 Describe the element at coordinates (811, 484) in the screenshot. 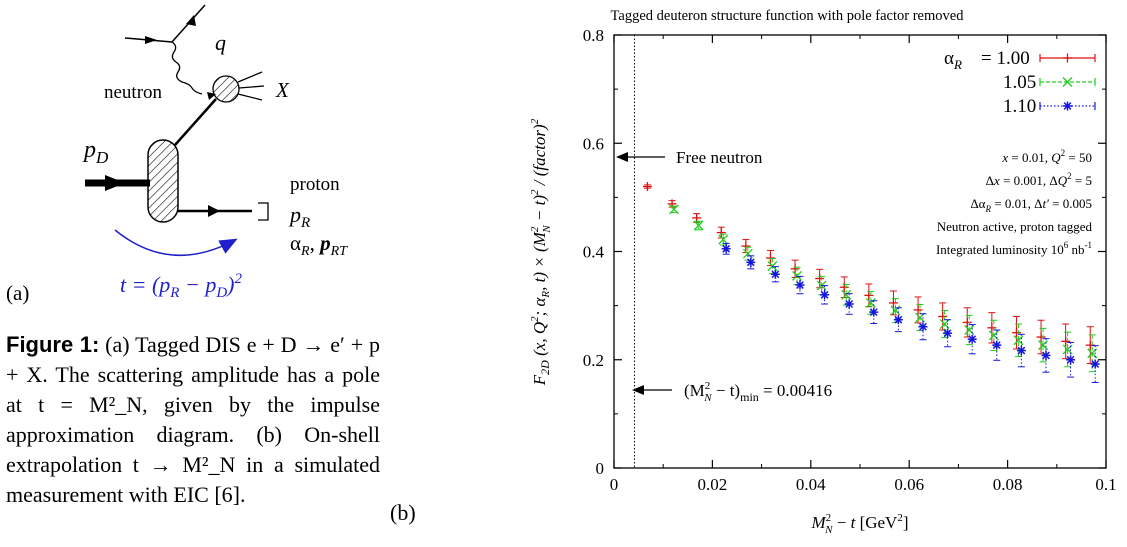

I see `x-tick-label: 0.04` at that location.